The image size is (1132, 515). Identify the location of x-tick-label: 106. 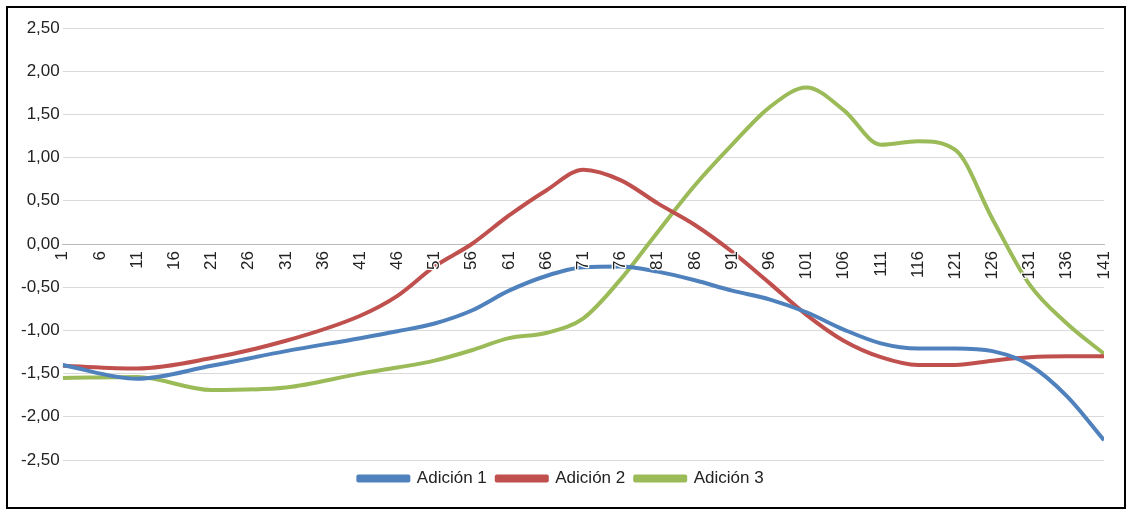
(843, 265).